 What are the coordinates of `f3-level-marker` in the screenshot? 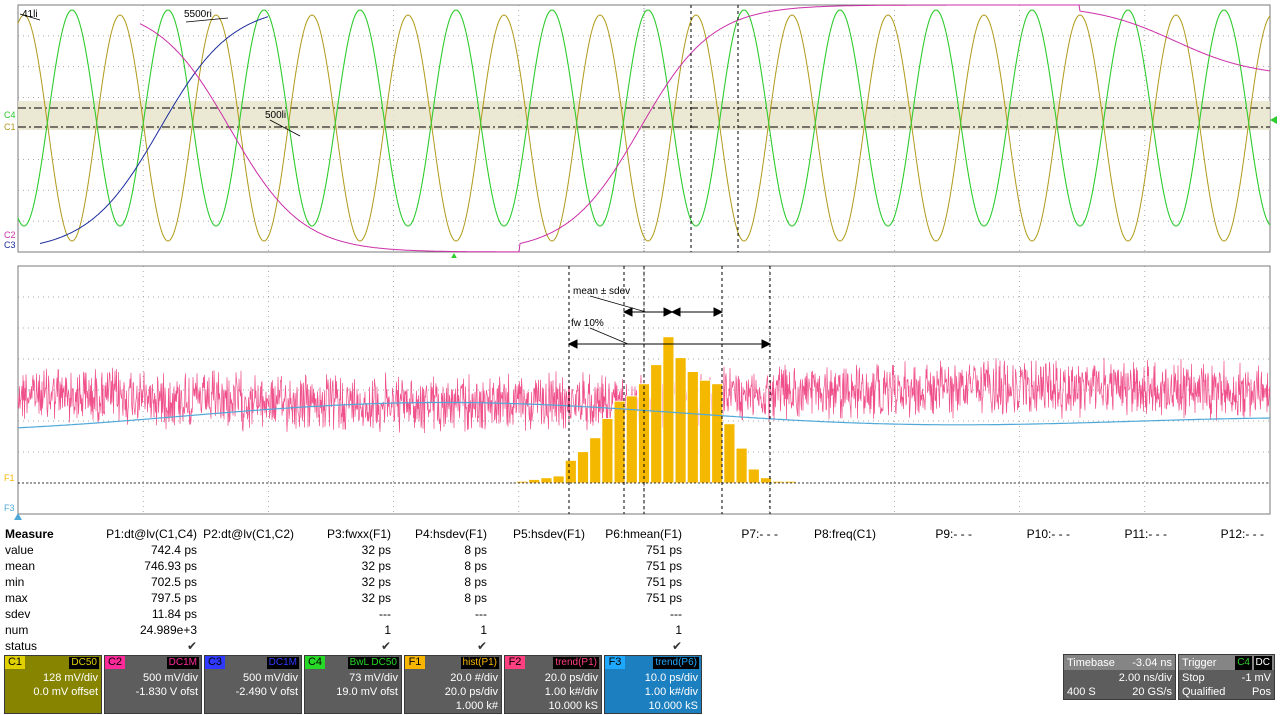 It's located at (18, 516).